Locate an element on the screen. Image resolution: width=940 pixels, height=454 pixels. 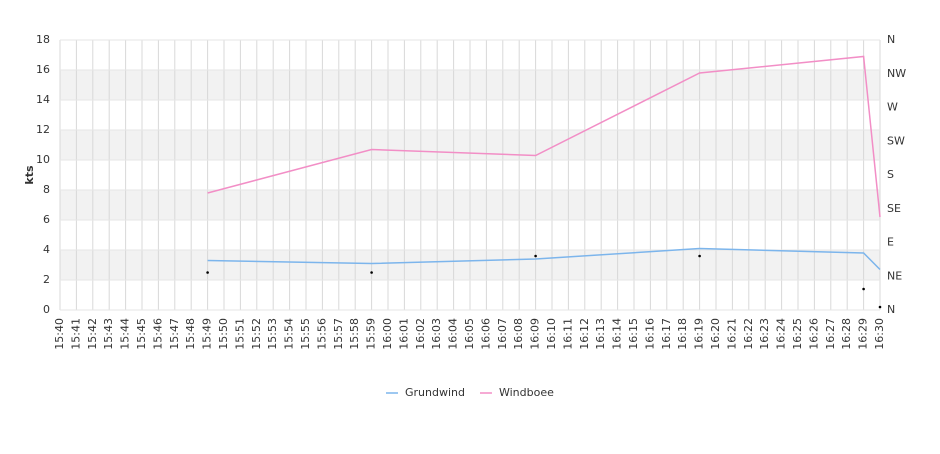
x-tick-label: 16:13 is located at coordinates (600, 334).